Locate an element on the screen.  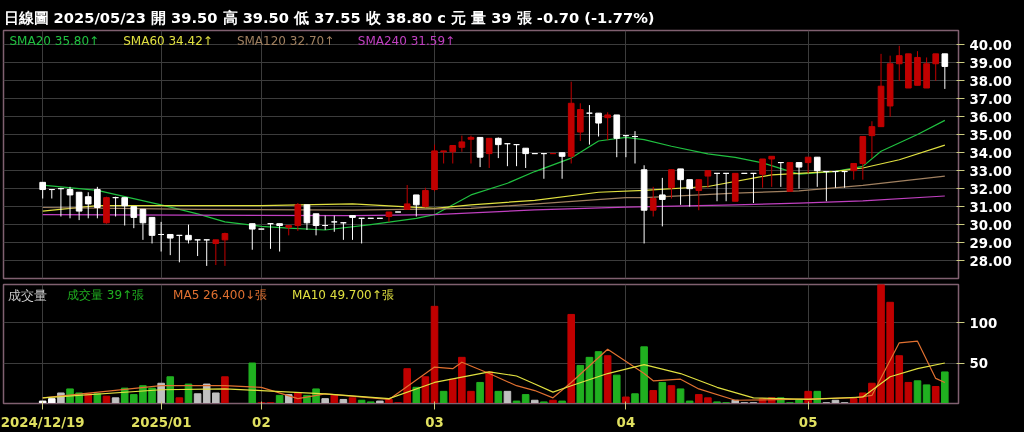
text: SMA120 32.70↑ is located at coordinates (285, 40).